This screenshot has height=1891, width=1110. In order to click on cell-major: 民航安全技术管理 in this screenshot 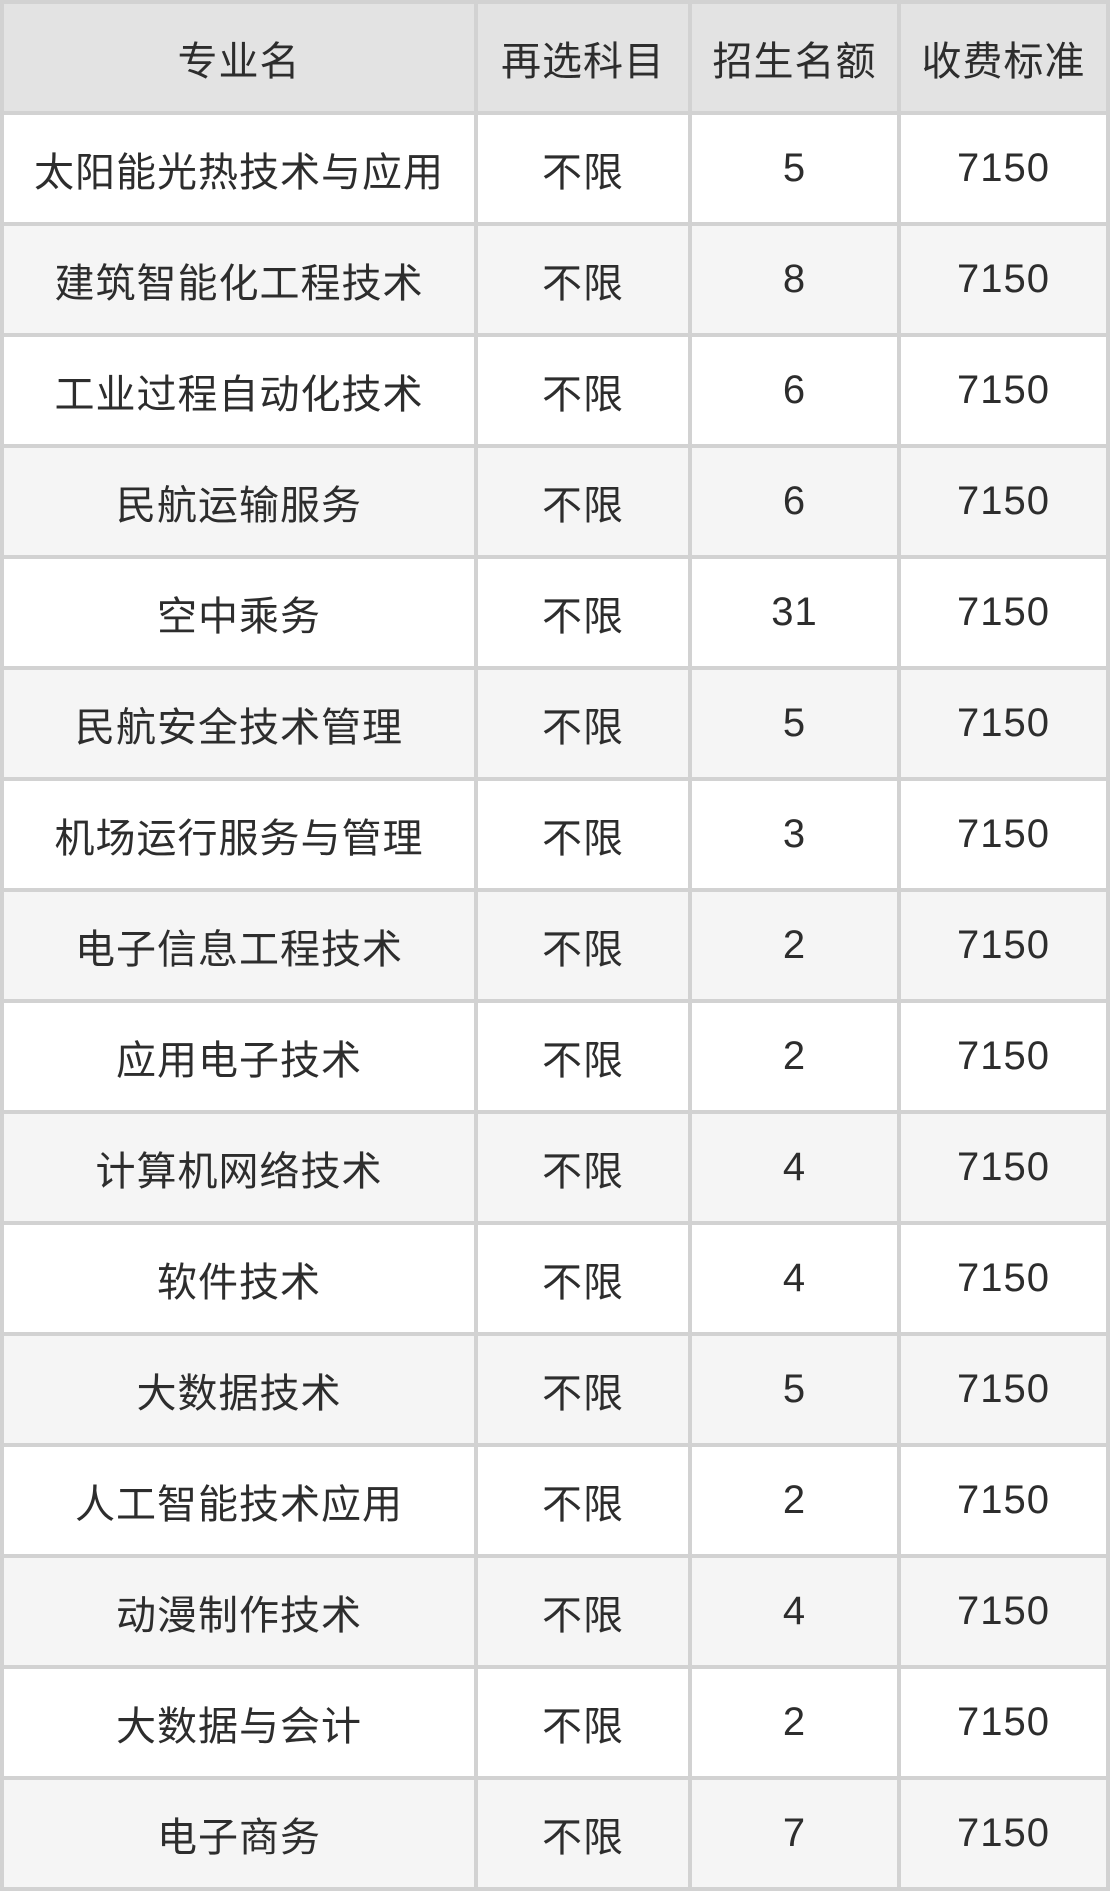, I will do `click(239, 723)`.